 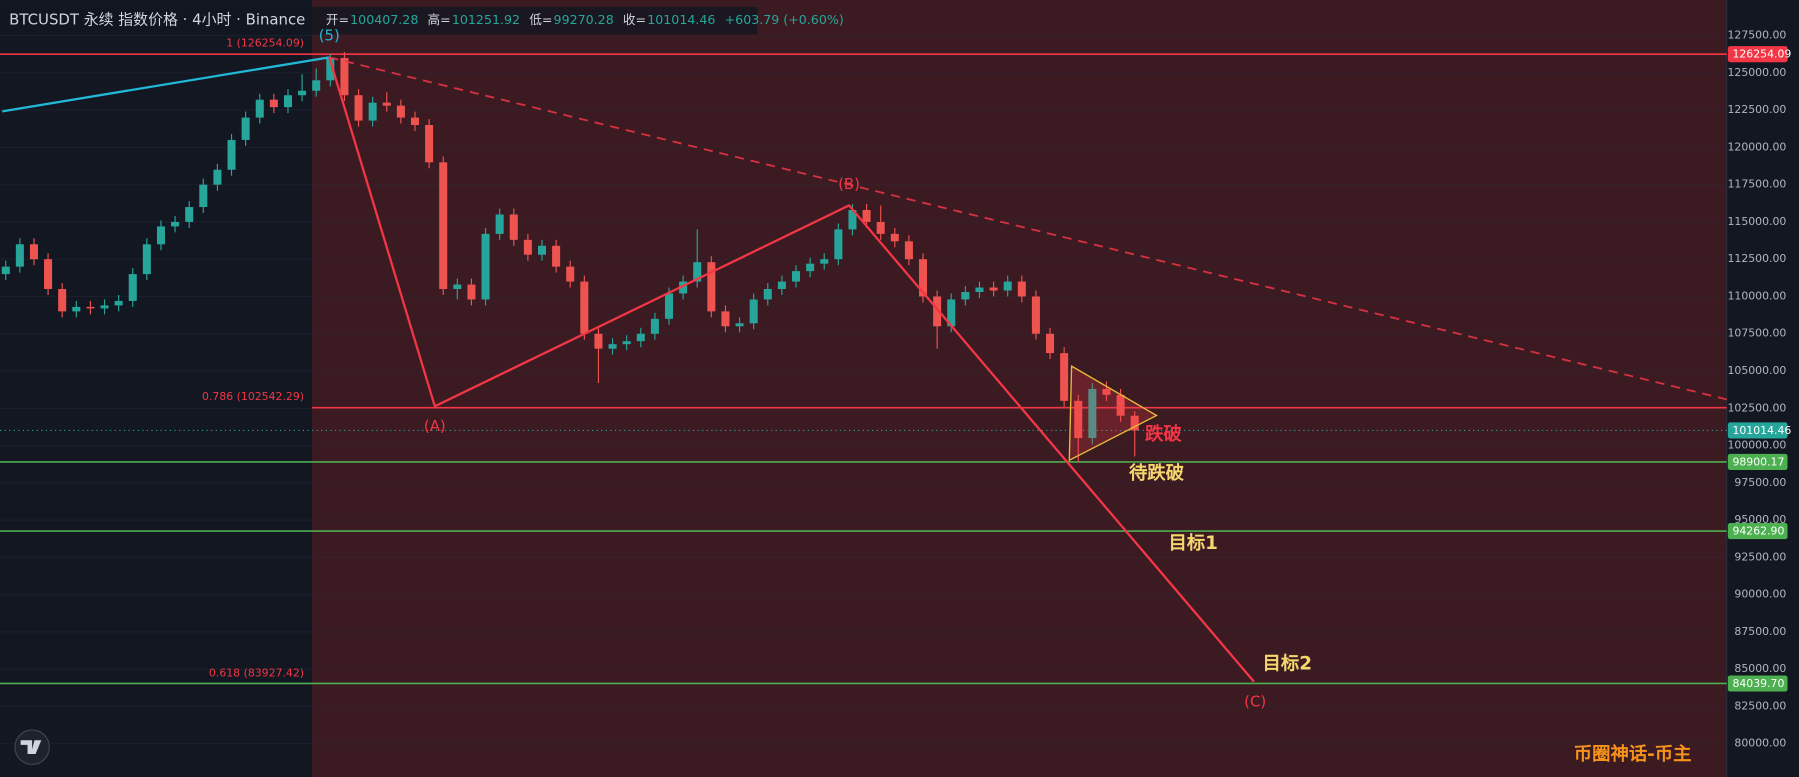 I want to click on change: +603.79 (+0.60%), so click(x=784, y=19).